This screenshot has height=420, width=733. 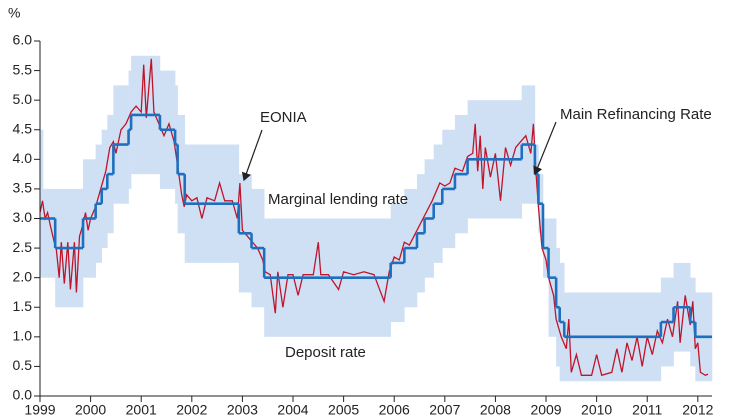 I want to click on y-unit: %, so click(x=14, y=13).